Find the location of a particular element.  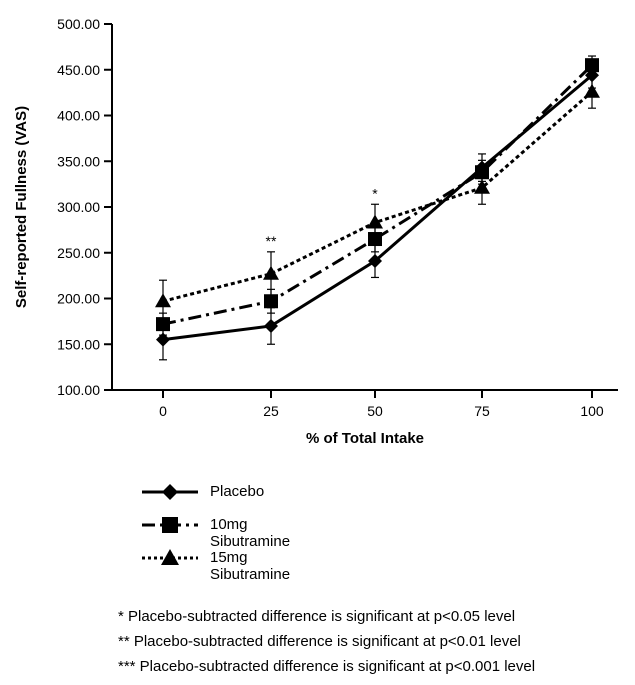

legend-symbol-10mg is located at coordinates (170, 525).